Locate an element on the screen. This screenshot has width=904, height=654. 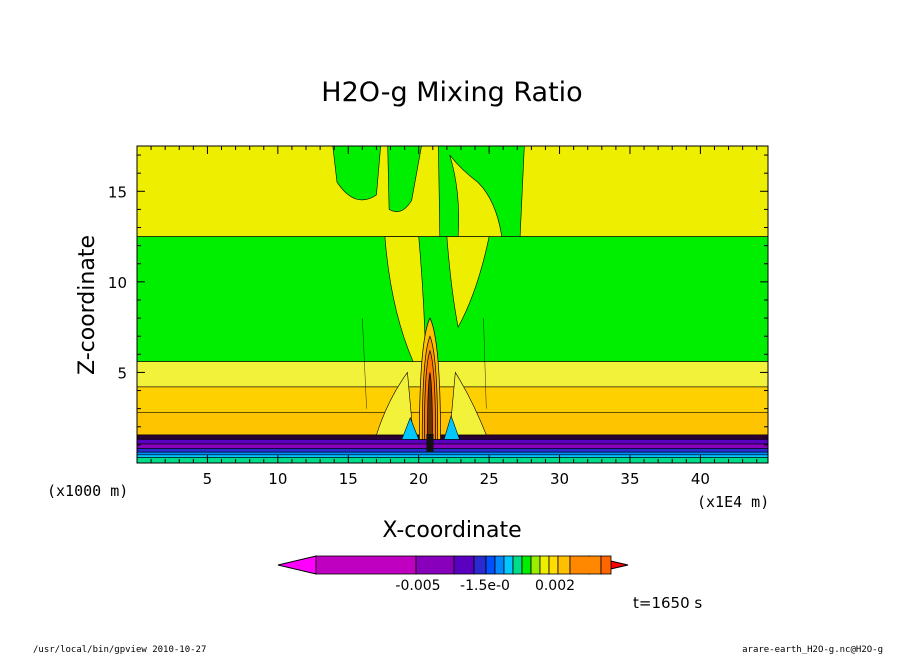
y-tick-label: 10 is located at coordinates (117, 283).